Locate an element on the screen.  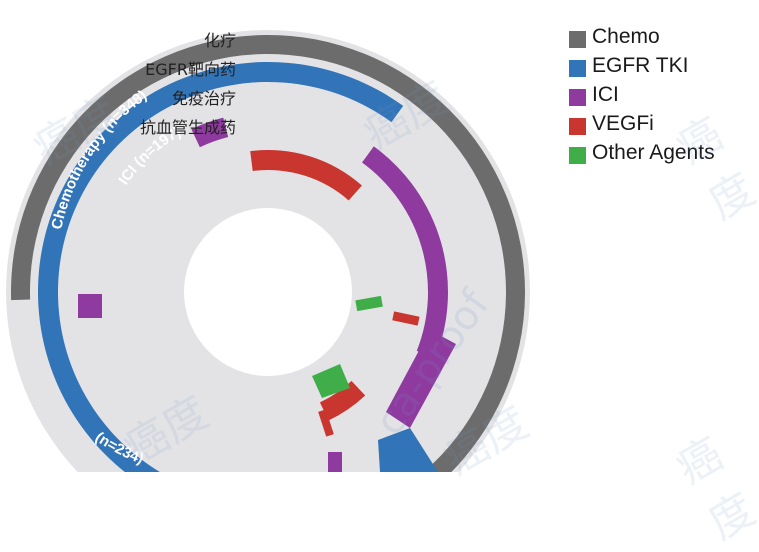
legend-cn-vegfi: 抗血管生成药 is located at coordinates (187, 127).